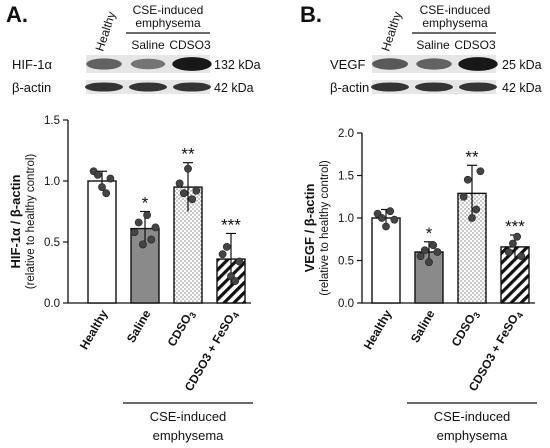  What do you see at coordinates (237, 65) in the screenshot?
I see `blot-kda-label: 132 kDa` at bounding box center [237, 65].